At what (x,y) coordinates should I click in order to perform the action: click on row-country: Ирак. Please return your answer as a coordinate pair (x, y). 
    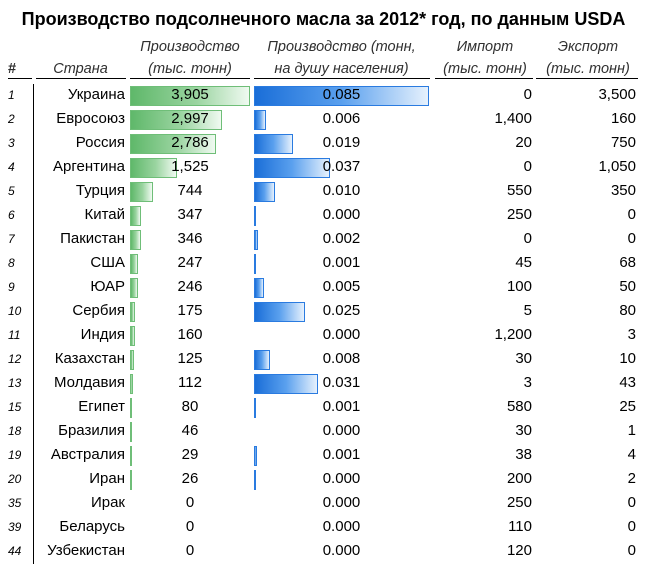
    Looking at the image, I should click on (107, 502).